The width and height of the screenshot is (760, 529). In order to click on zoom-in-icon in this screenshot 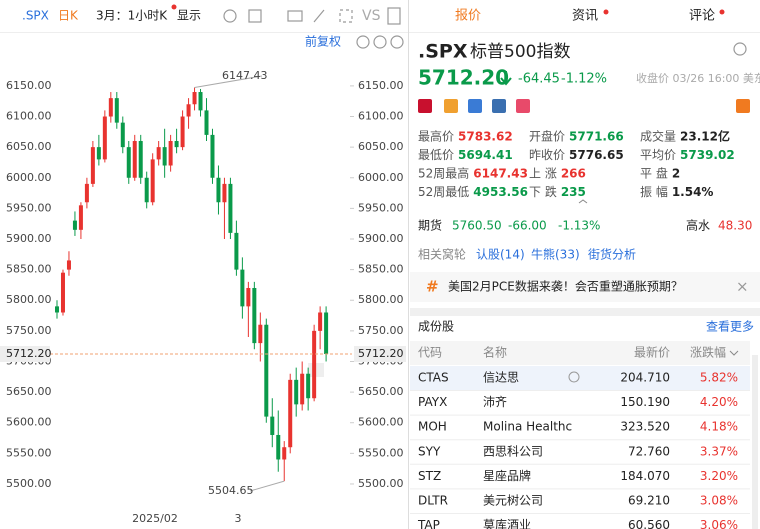, I will do `click(397, 42)`.